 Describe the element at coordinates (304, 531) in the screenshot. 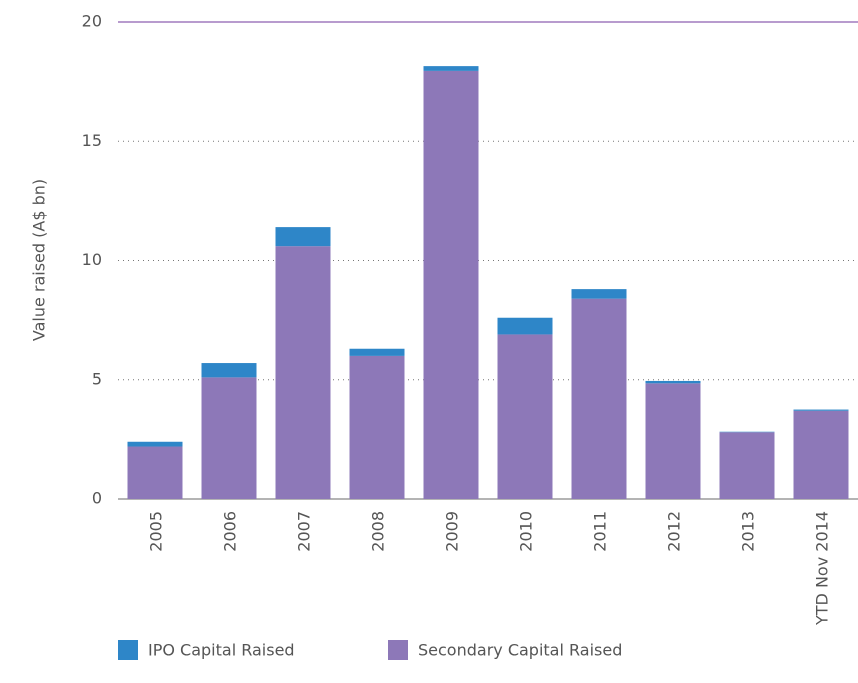

I see `x-tick-label: 2007` at that location.